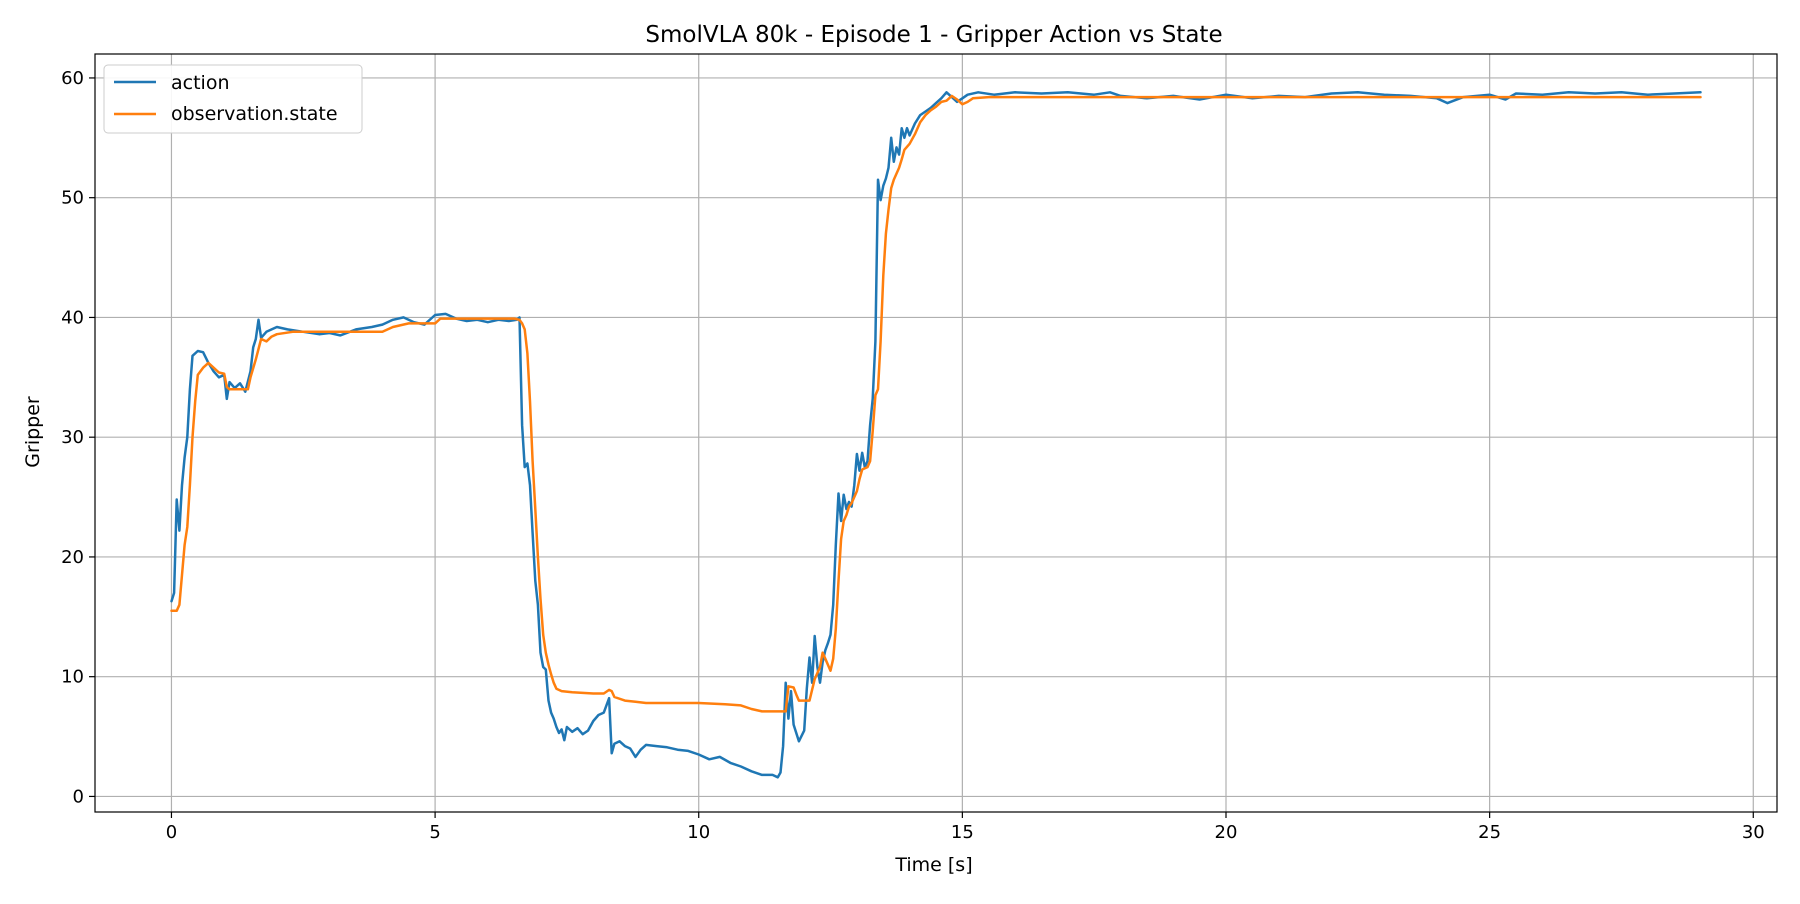  I want to click on y-tick-label: 40, so click(72, 317).